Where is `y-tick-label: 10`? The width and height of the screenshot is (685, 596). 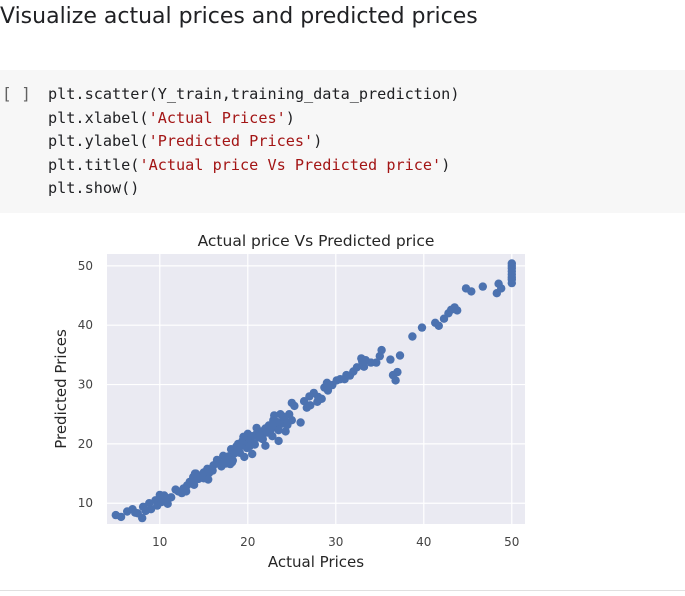
y-tick-label: 10 is located at coordinates (85, 503).